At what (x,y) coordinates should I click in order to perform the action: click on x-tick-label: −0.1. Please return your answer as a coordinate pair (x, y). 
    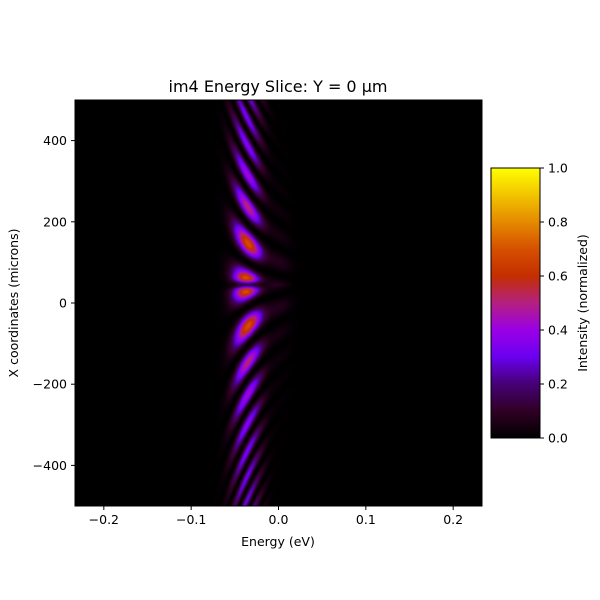
    Looking at the image, I should click on (191, 519).